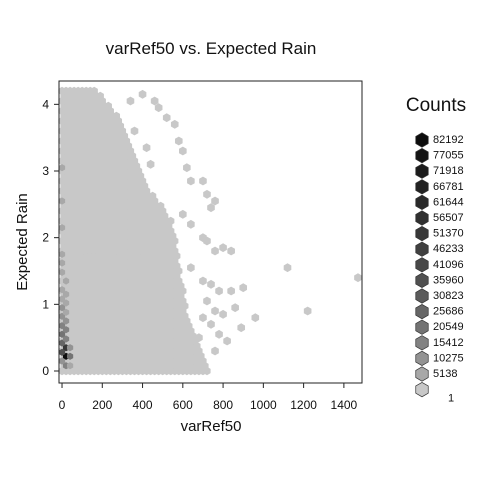 The width and height of the screenshot is (480, 480). I want to click on x-tick-label: 400, so click(143, 405).